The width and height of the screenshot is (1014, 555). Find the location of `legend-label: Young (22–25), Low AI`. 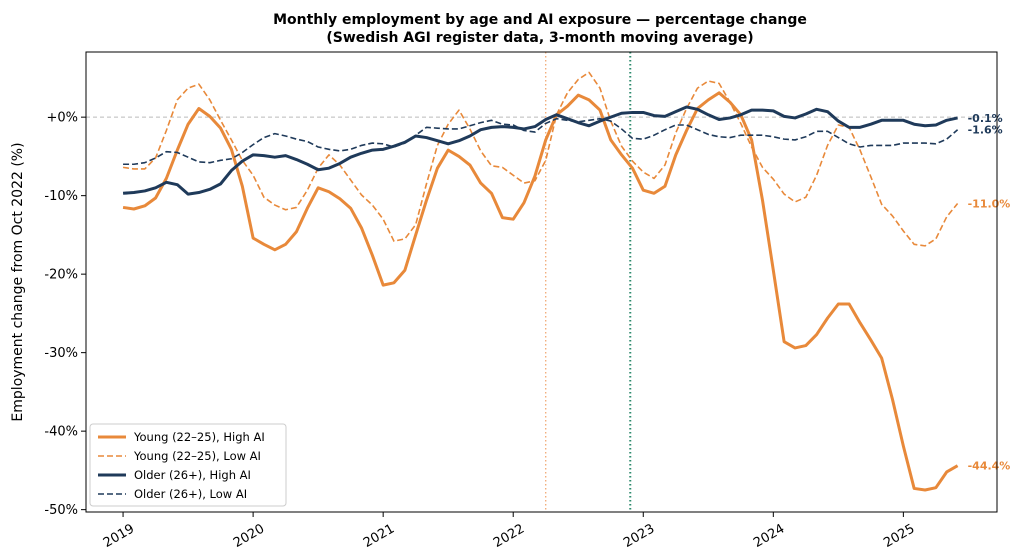

legend-label: Young (22–25), Low AI is located at coordinates (197, 456).